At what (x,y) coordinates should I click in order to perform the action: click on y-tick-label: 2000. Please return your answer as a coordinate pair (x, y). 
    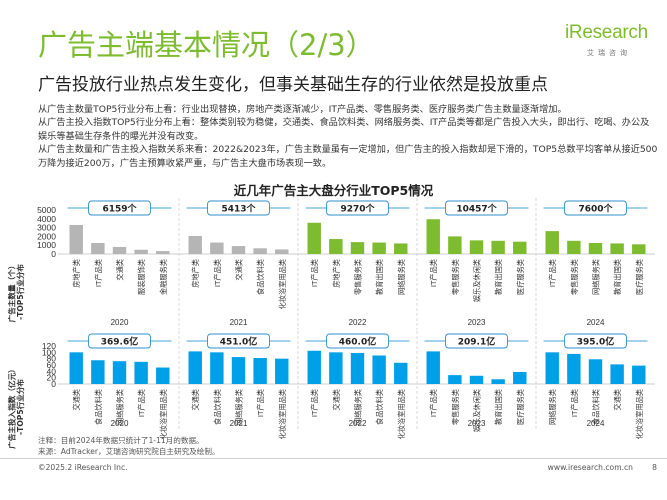
    Looking at the image, I should click on (46, 236).